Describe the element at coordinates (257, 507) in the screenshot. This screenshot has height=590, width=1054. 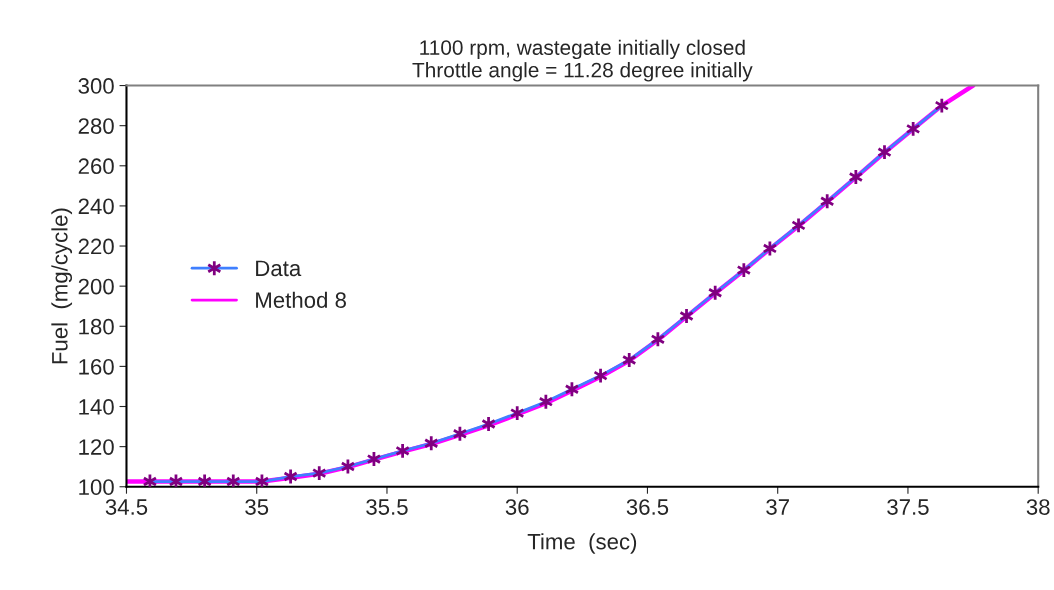
I see `x-tick-label: 35` at that location.